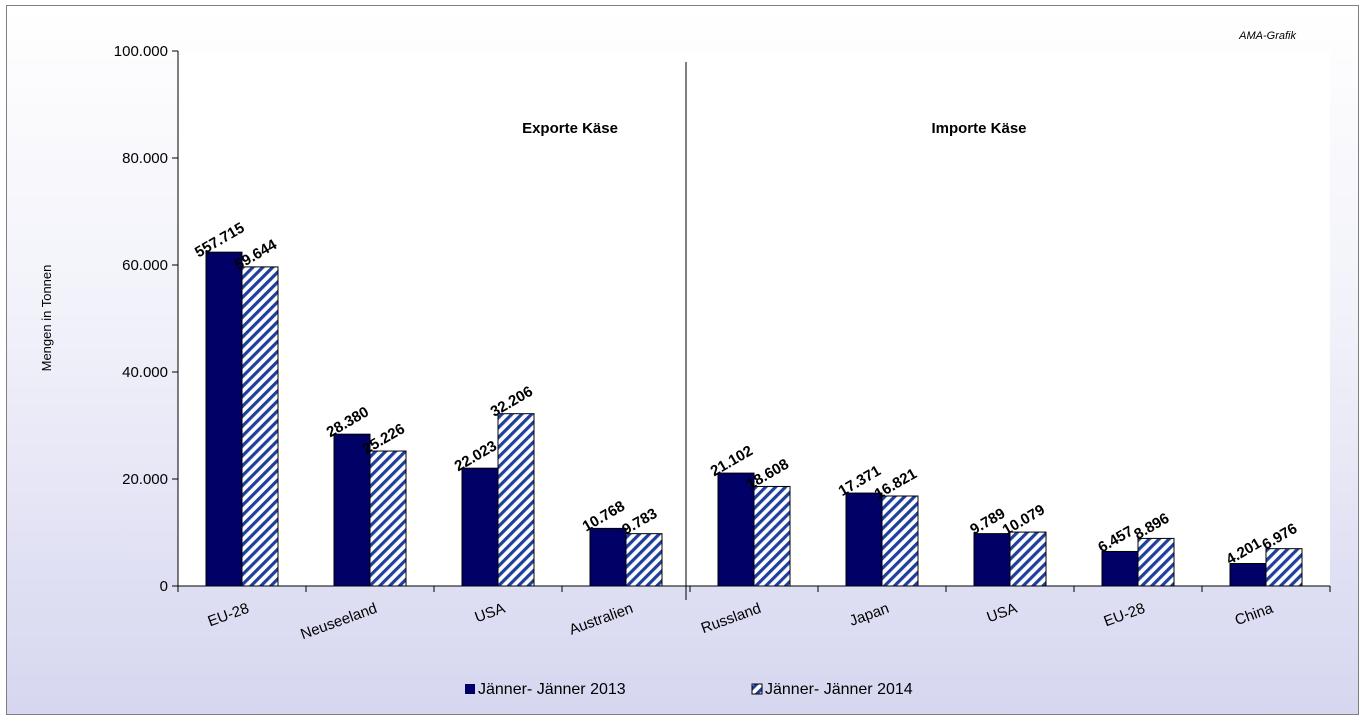 The image size is (1365, 720). I want to click on legend: Jänner- Jänner 2013 Jänner- Jänner 2014, so click(689, 689).